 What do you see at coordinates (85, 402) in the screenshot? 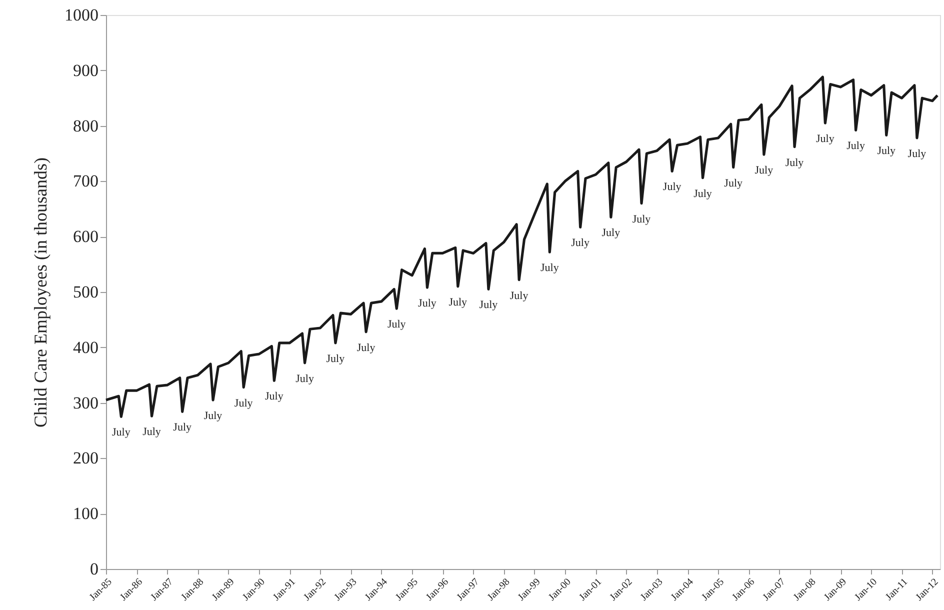
I see `y-tick-label: 300` at bounding box center [85, 402].